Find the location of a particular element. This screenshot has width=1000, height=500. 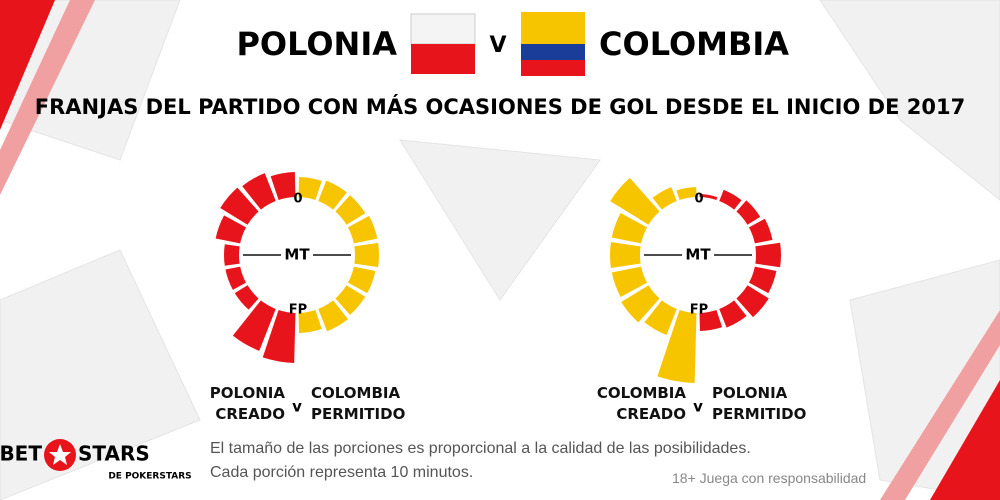

legend-left: POLONIA CREADO is located at coordinates (247, 403).